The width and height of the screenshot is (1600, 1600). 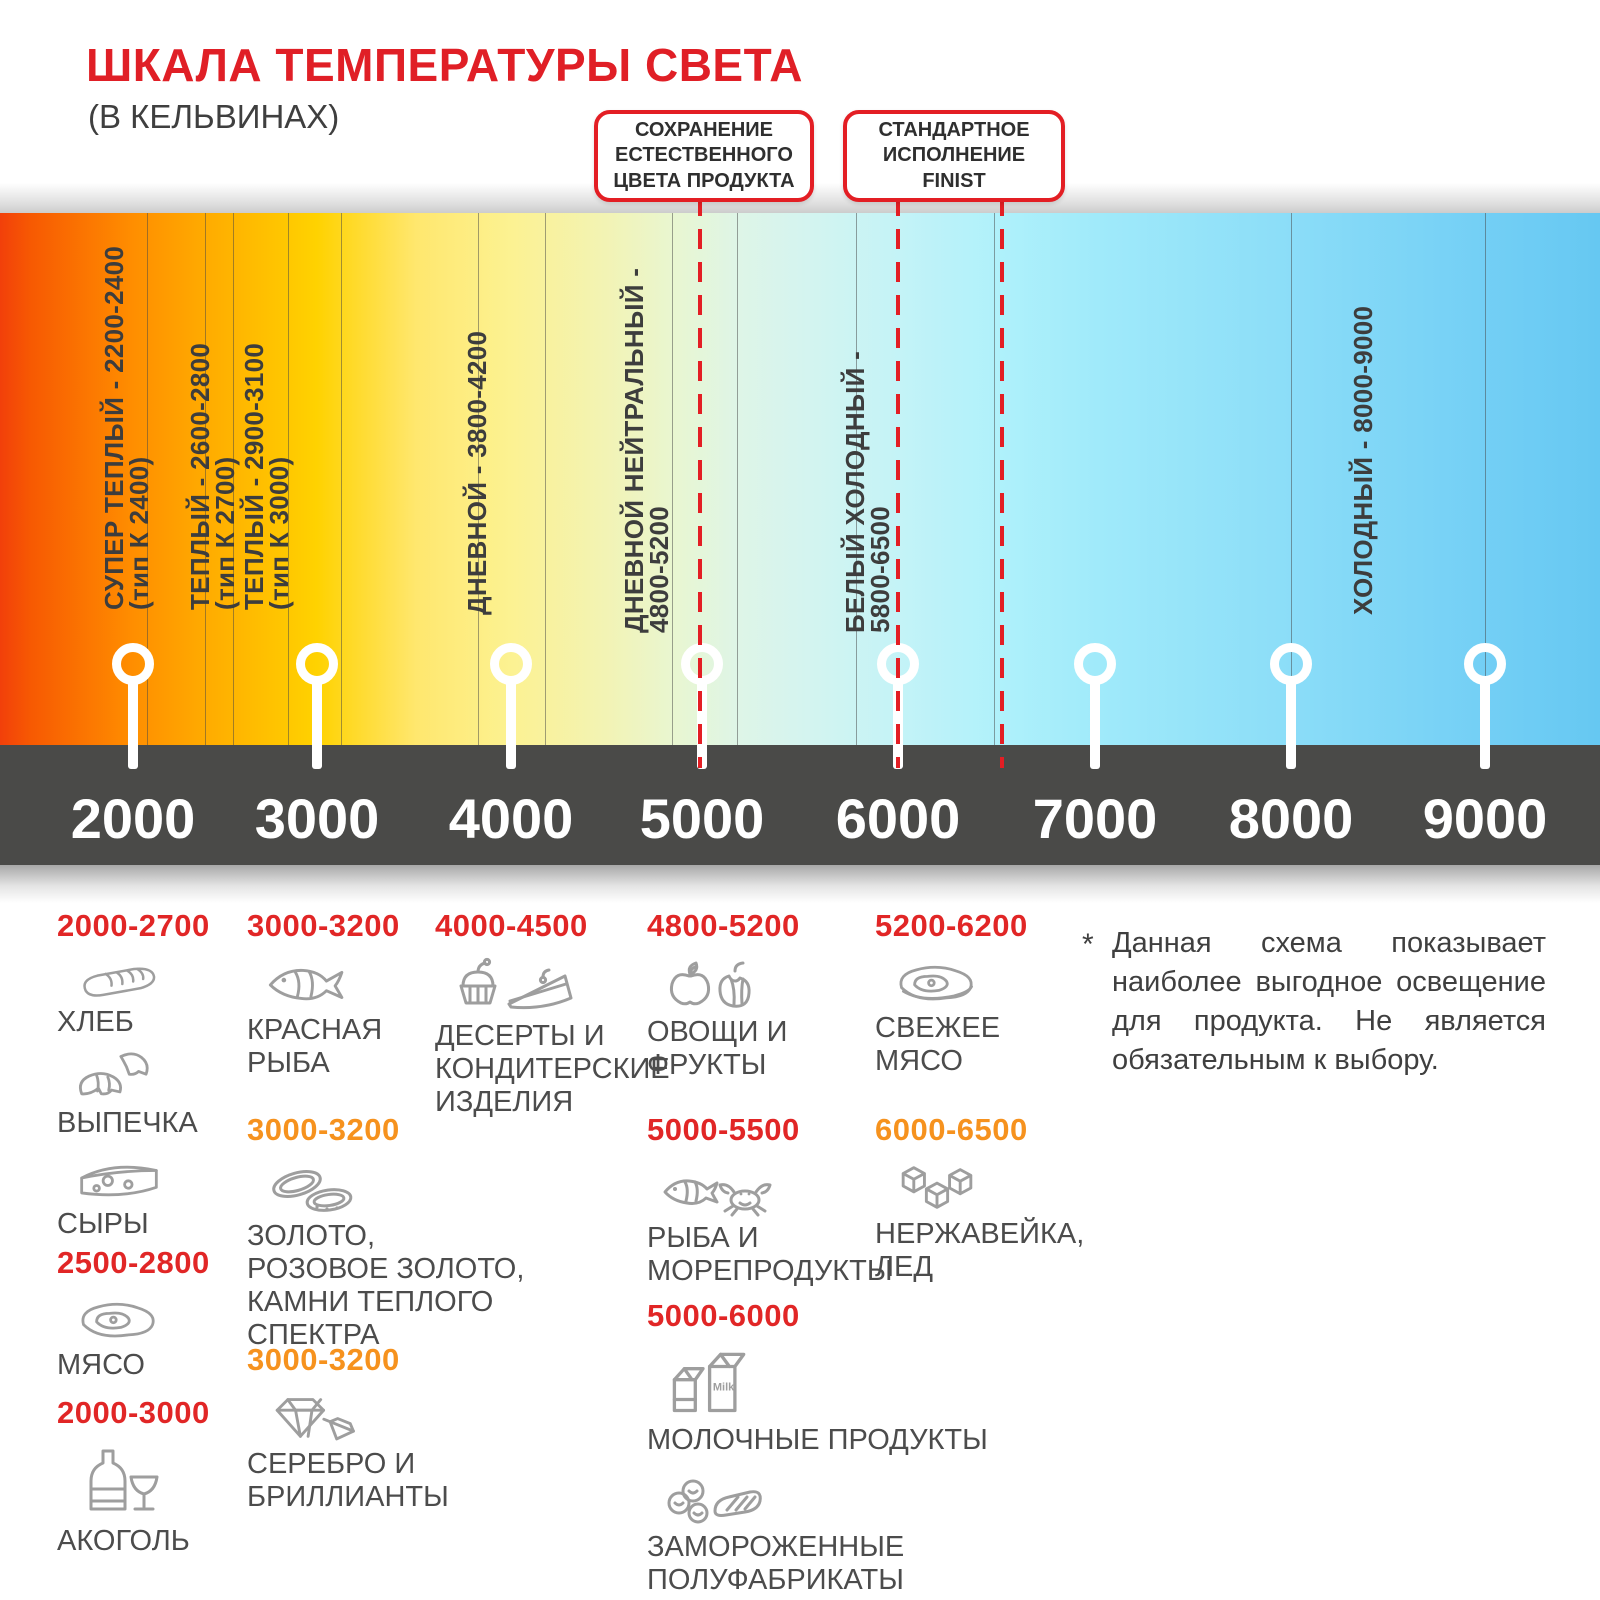 I want to click on item-label: НЕРЖАВЕЙКА, ЛЕД, so click(x=980, y=1250).